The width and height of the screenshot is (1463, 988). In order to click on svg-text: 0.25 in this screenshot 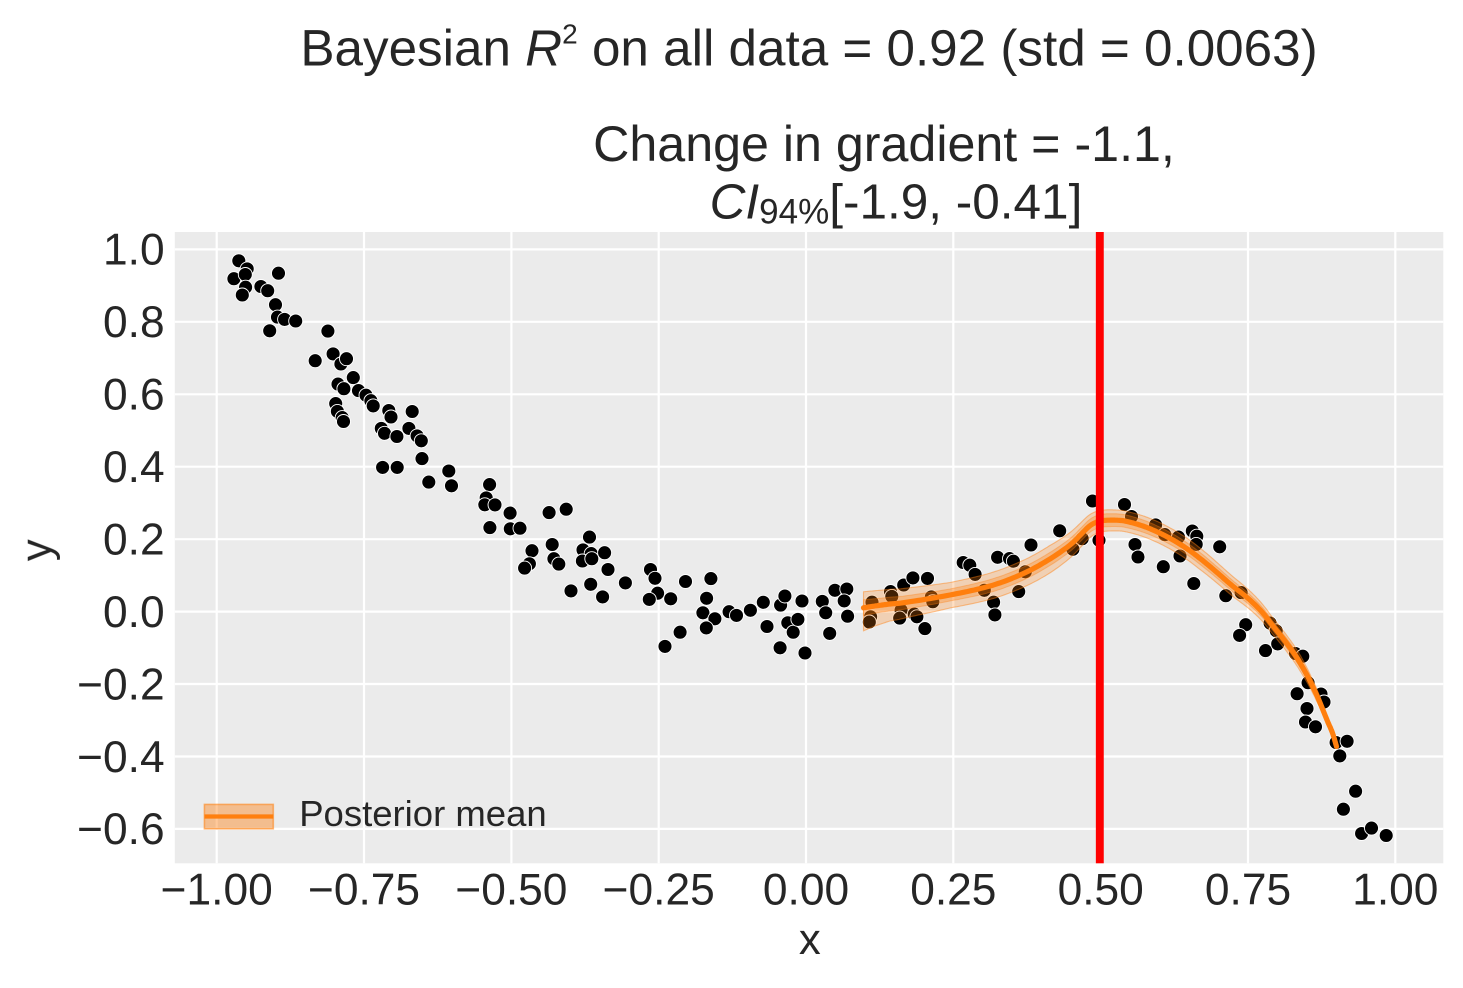, I will do `click(953, 889)`.